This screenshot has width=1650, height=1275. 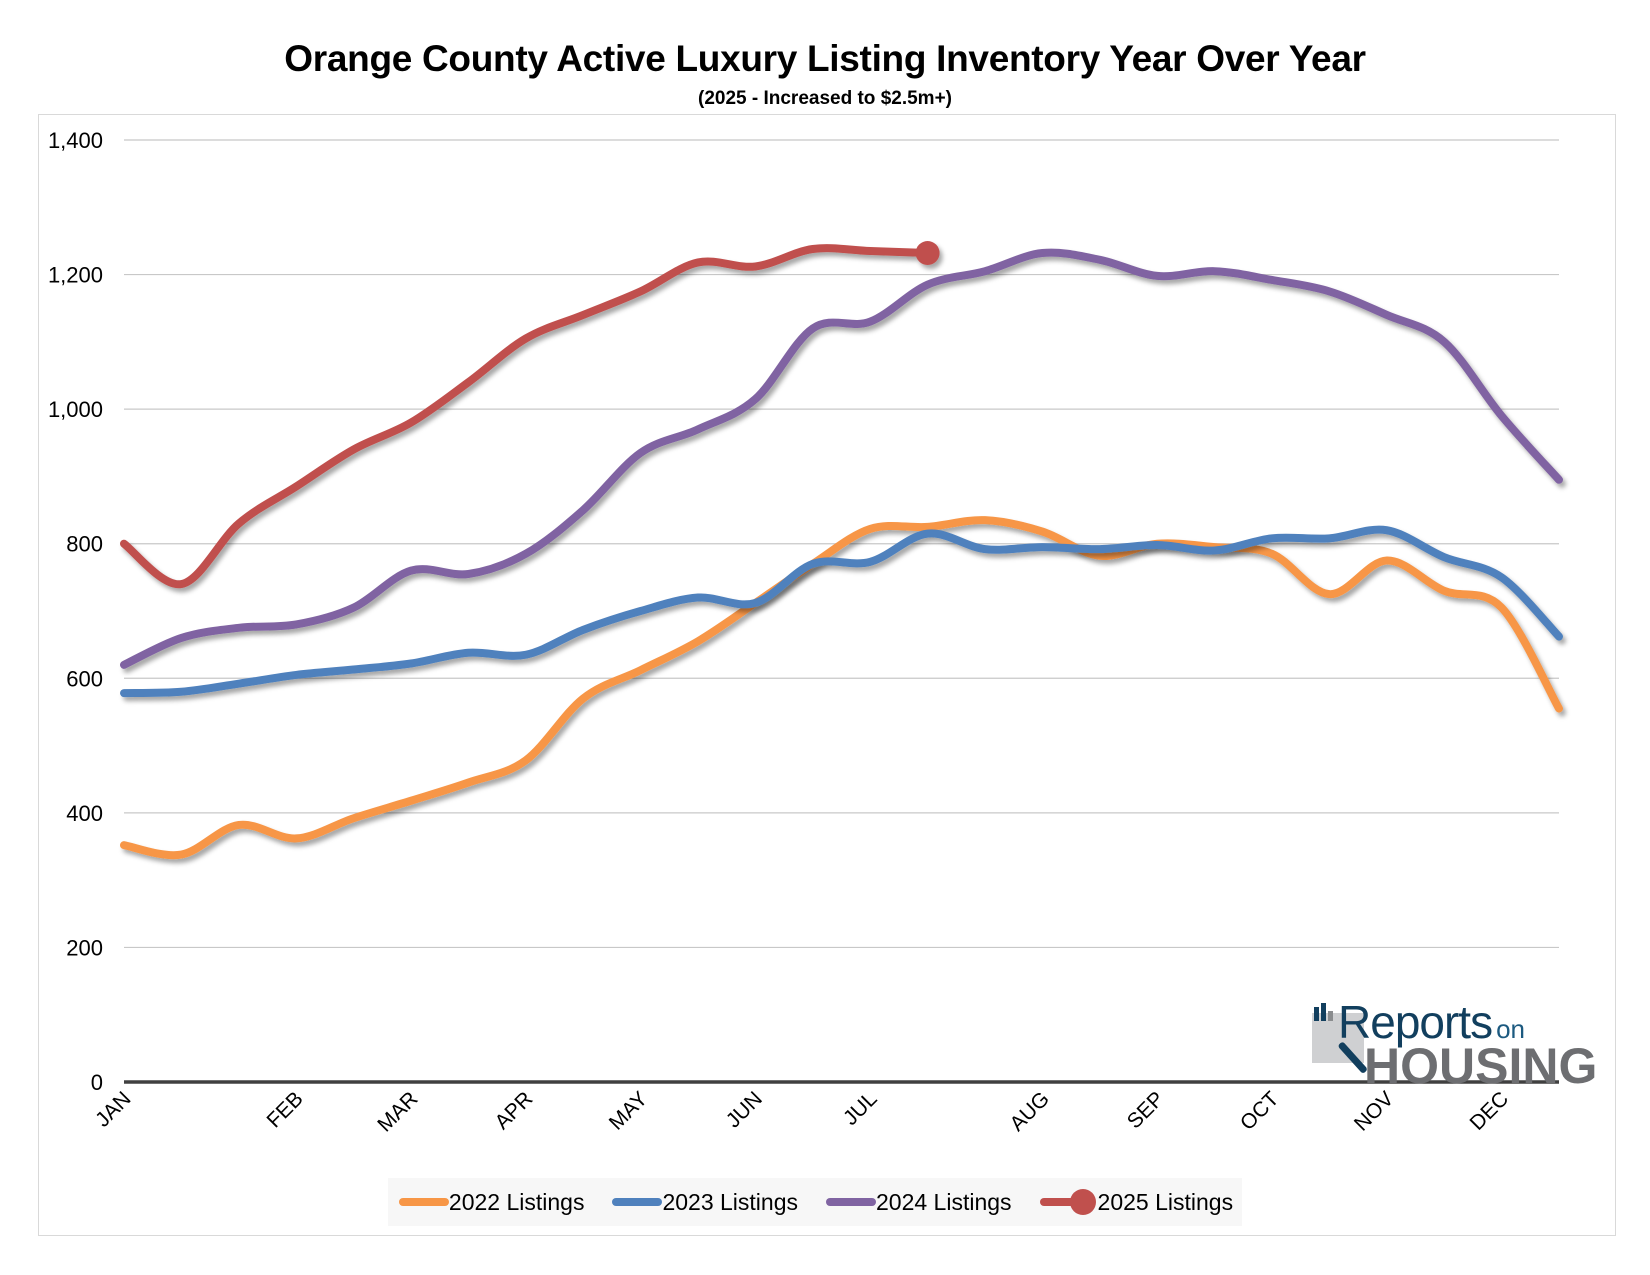 What do you see at coordinates (1029, 1111) in the screenshot?
I see `x-tick-label: AUG` at bounding box center [1029, 1111].